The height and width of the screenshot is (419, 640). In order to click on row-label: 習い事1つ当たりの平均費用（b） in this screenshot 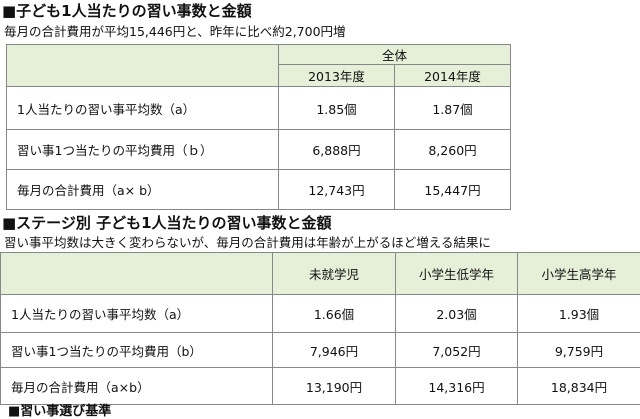, I will do `click(137, 350)`.